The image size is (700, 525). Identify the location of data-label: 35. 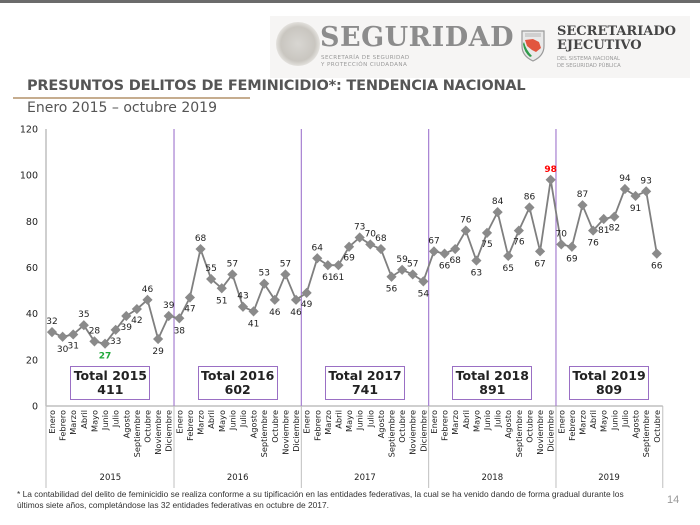
(83, 315).